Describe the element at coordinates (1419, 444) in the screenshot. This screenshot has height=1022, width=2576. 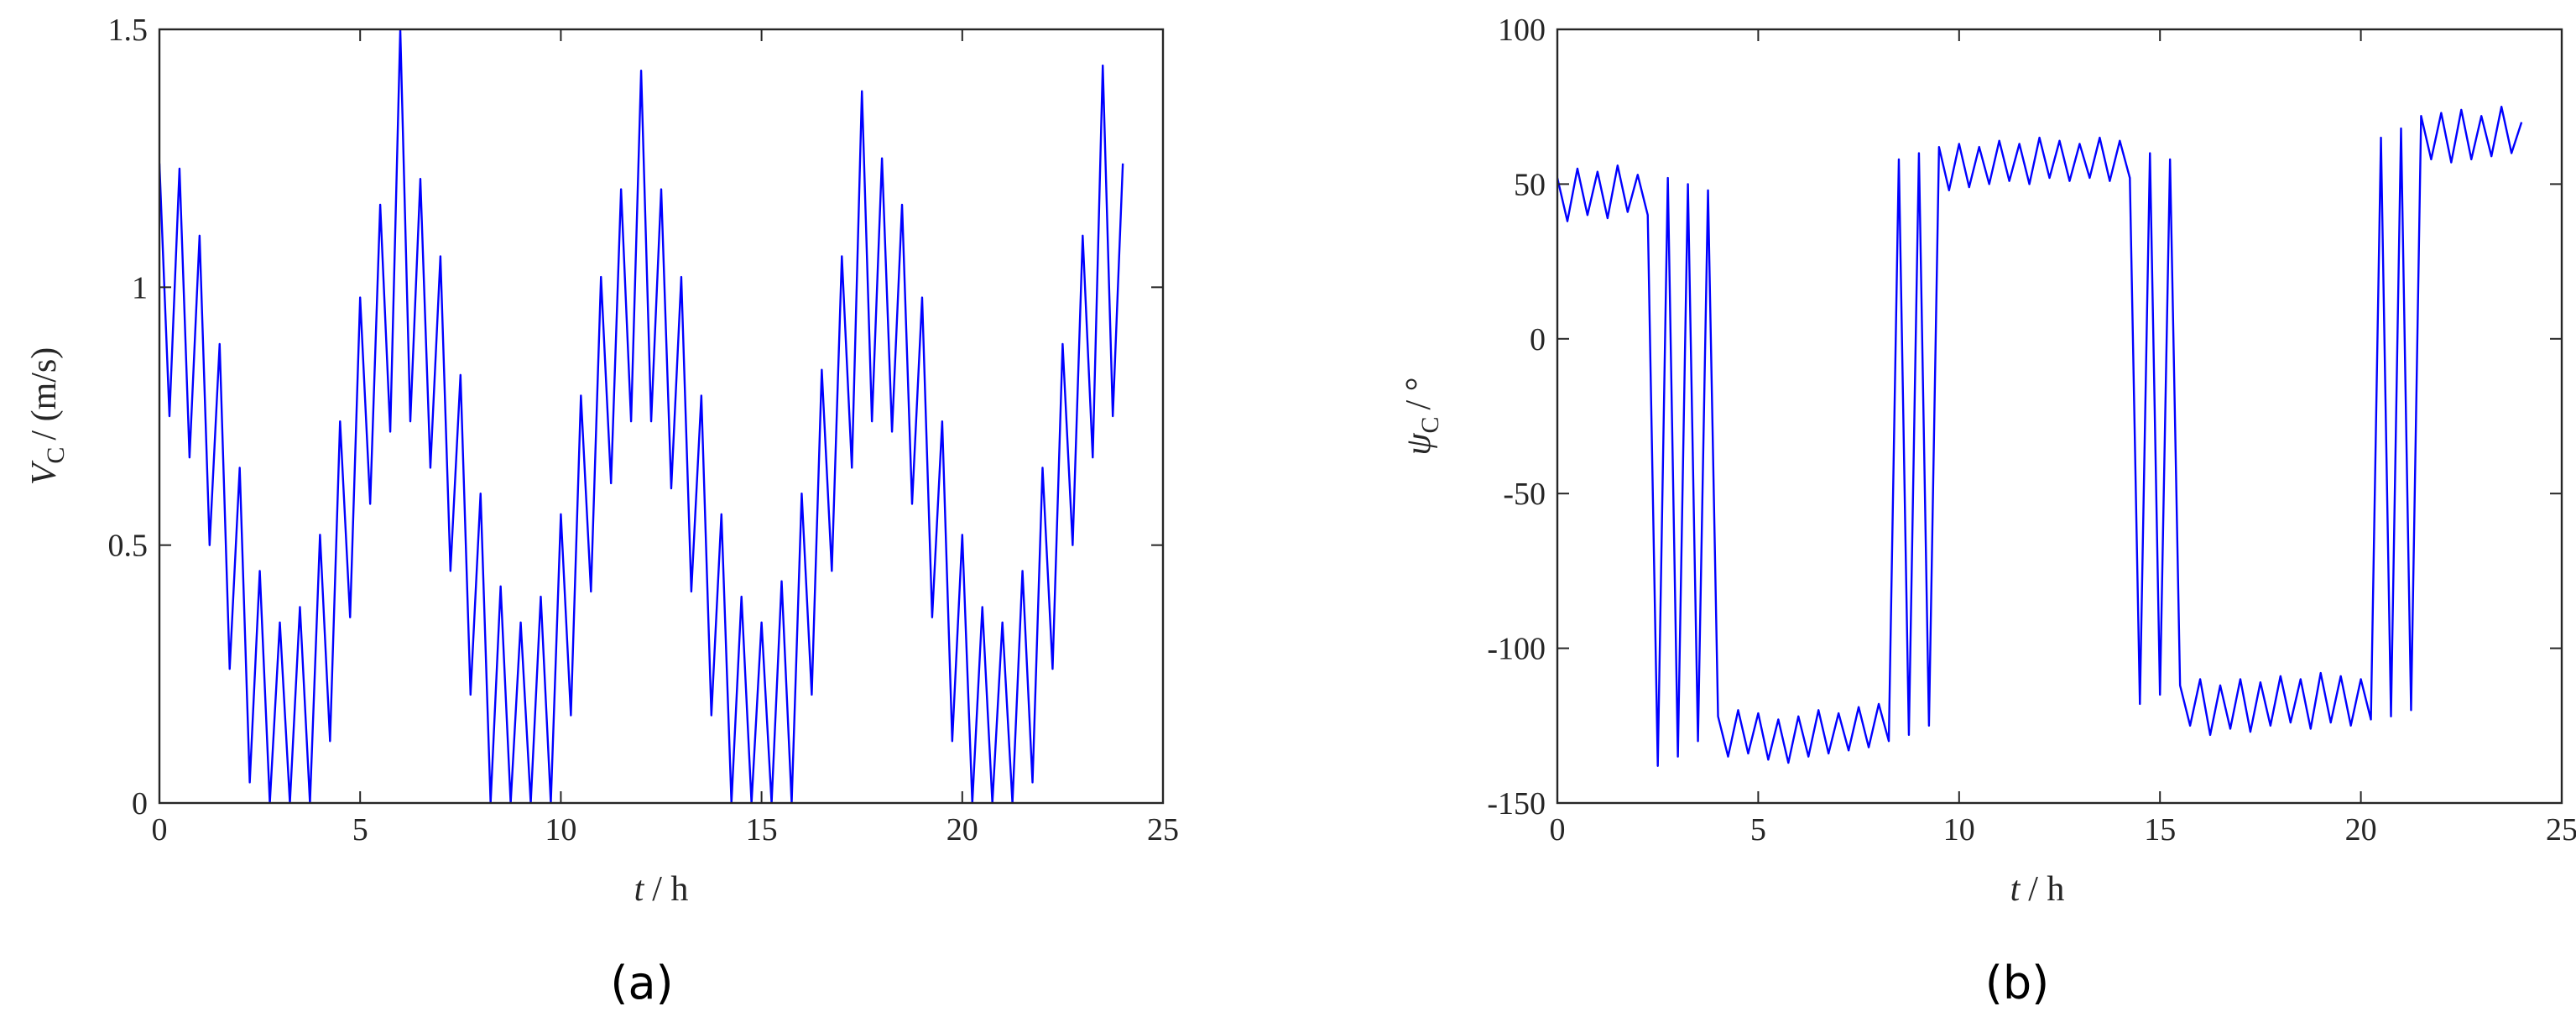
I see `y-label-symbol: ψ` at that location.